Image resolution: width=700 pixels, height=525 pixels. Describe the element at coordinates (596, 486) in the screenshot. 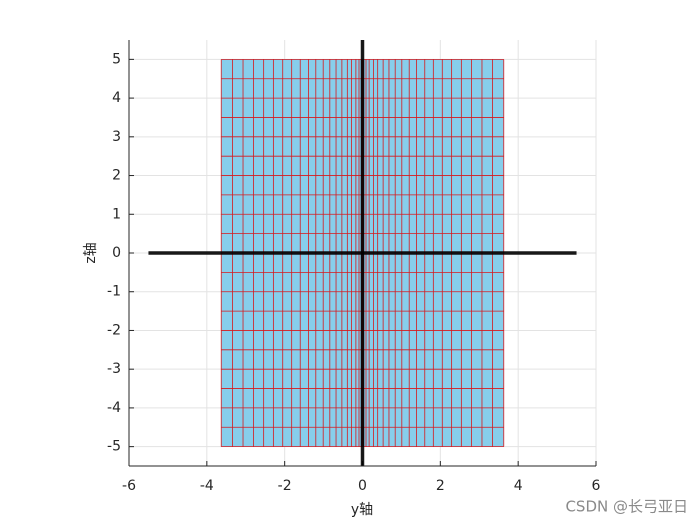

I see `x-tick-label: 6` at that location.